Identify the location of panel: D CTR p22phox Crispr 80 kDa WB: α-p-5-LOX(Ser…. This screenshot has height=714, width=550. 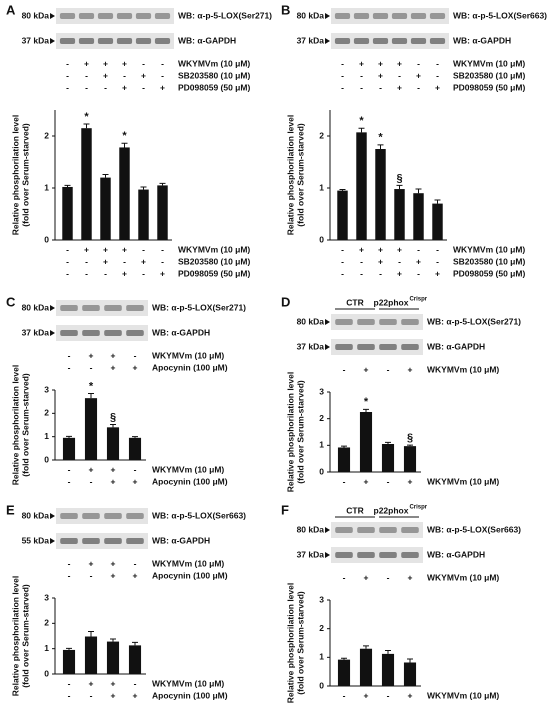
(401, 393).